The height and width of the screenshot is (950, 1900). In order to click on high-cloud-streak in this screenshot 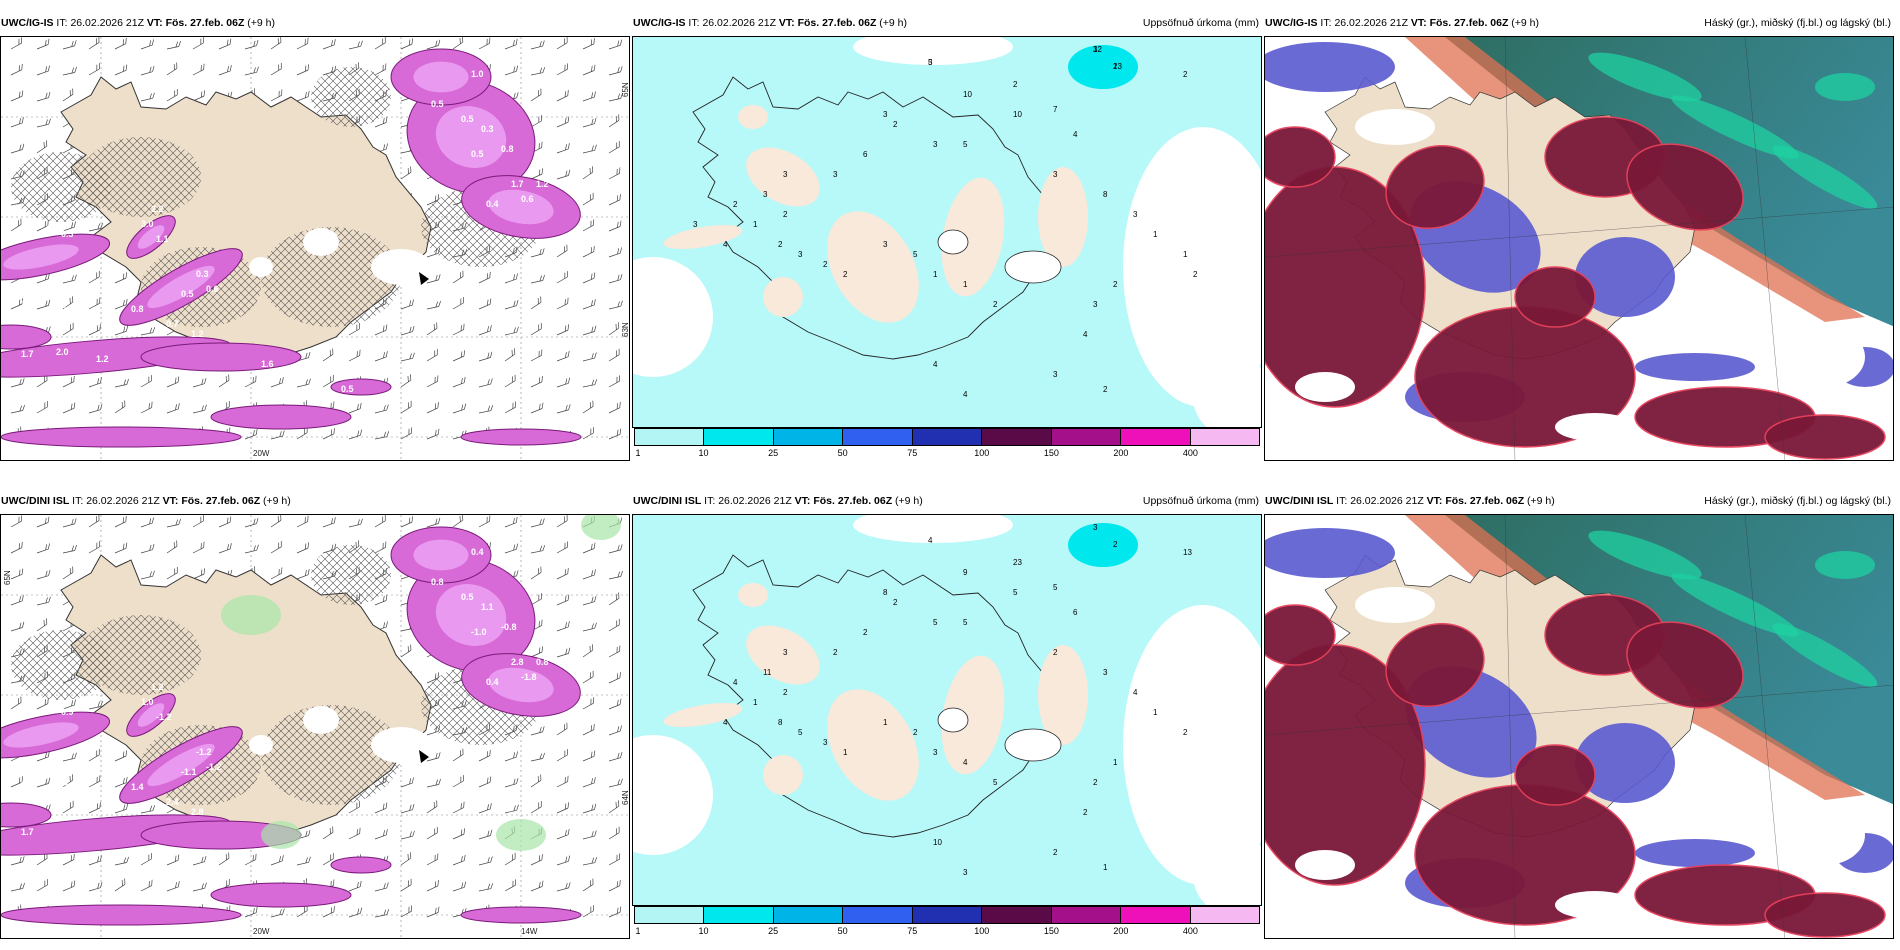, I will do `click(1825, 177)`.